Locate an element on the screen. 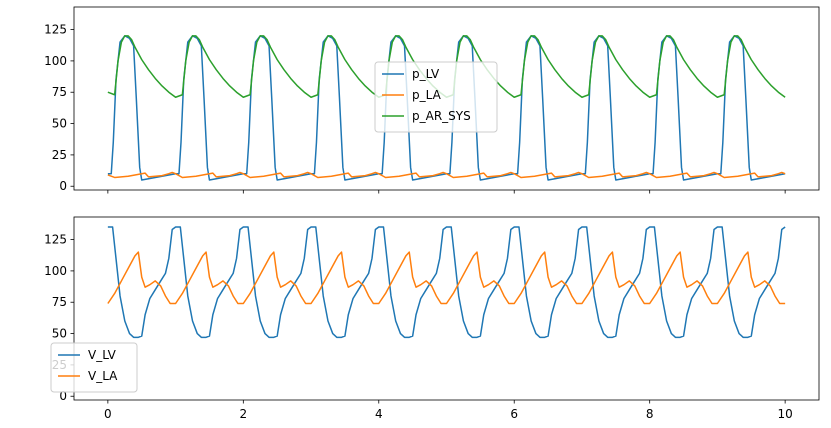  legend-label: p_LA is located at coordinates (427, 95).